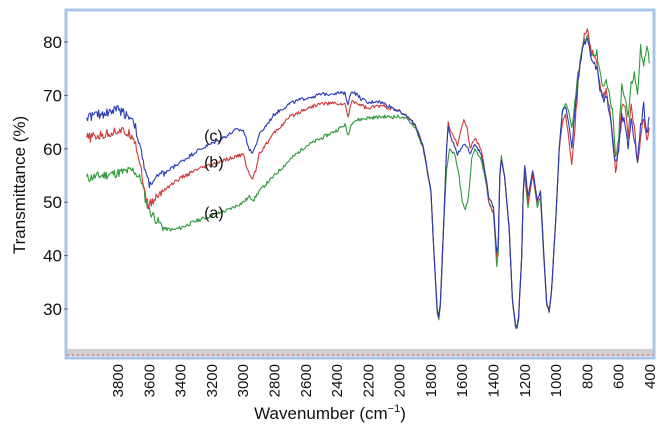 The height and width of the screenshot is (425, 657). What do you see at coordinates (360, 352) in the screenshot?
I see `plot-bottom-band` at bounding box center [360, 352].